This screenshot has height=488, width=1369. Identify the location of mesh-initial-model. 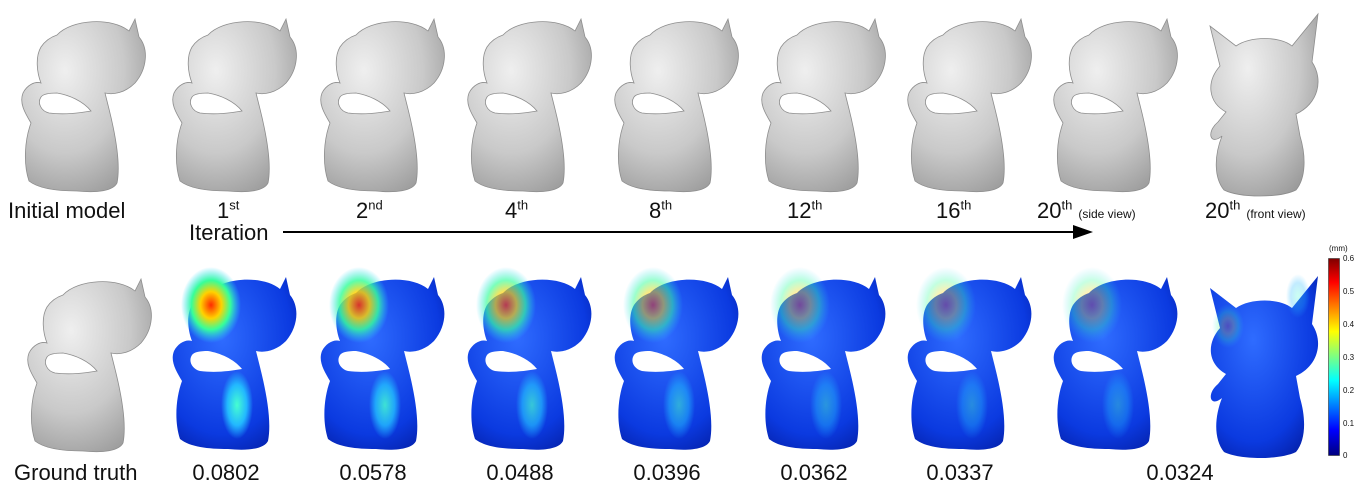
(82, 103).